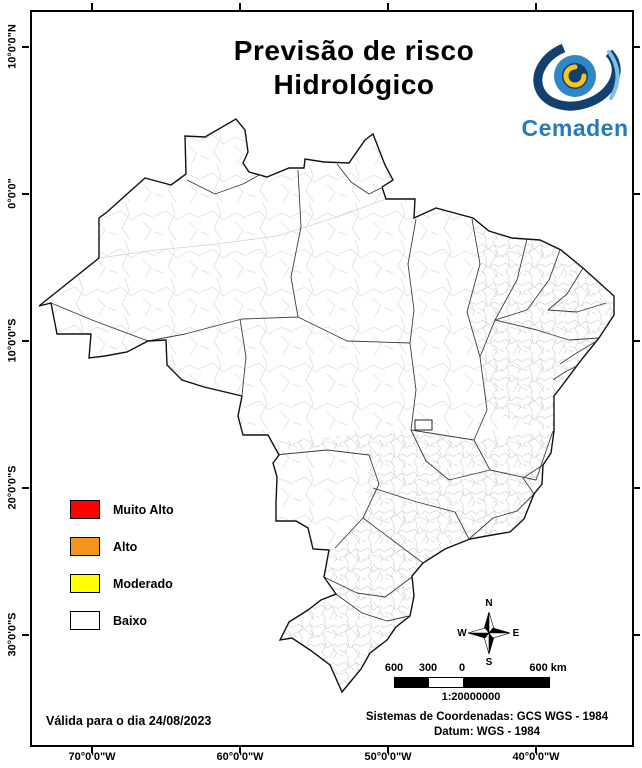 Image resolution: width=642 pixels, height=768 pixels. Describe the element at coordinates (92, 757) in the screenshot. I see `lon-label: 70°0'0"W` at that location.